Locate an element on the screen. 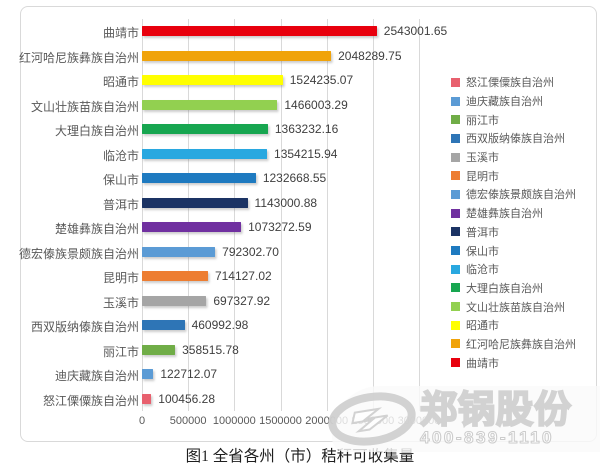  legend-label: 保山市 is located at coordinates (482, 251).